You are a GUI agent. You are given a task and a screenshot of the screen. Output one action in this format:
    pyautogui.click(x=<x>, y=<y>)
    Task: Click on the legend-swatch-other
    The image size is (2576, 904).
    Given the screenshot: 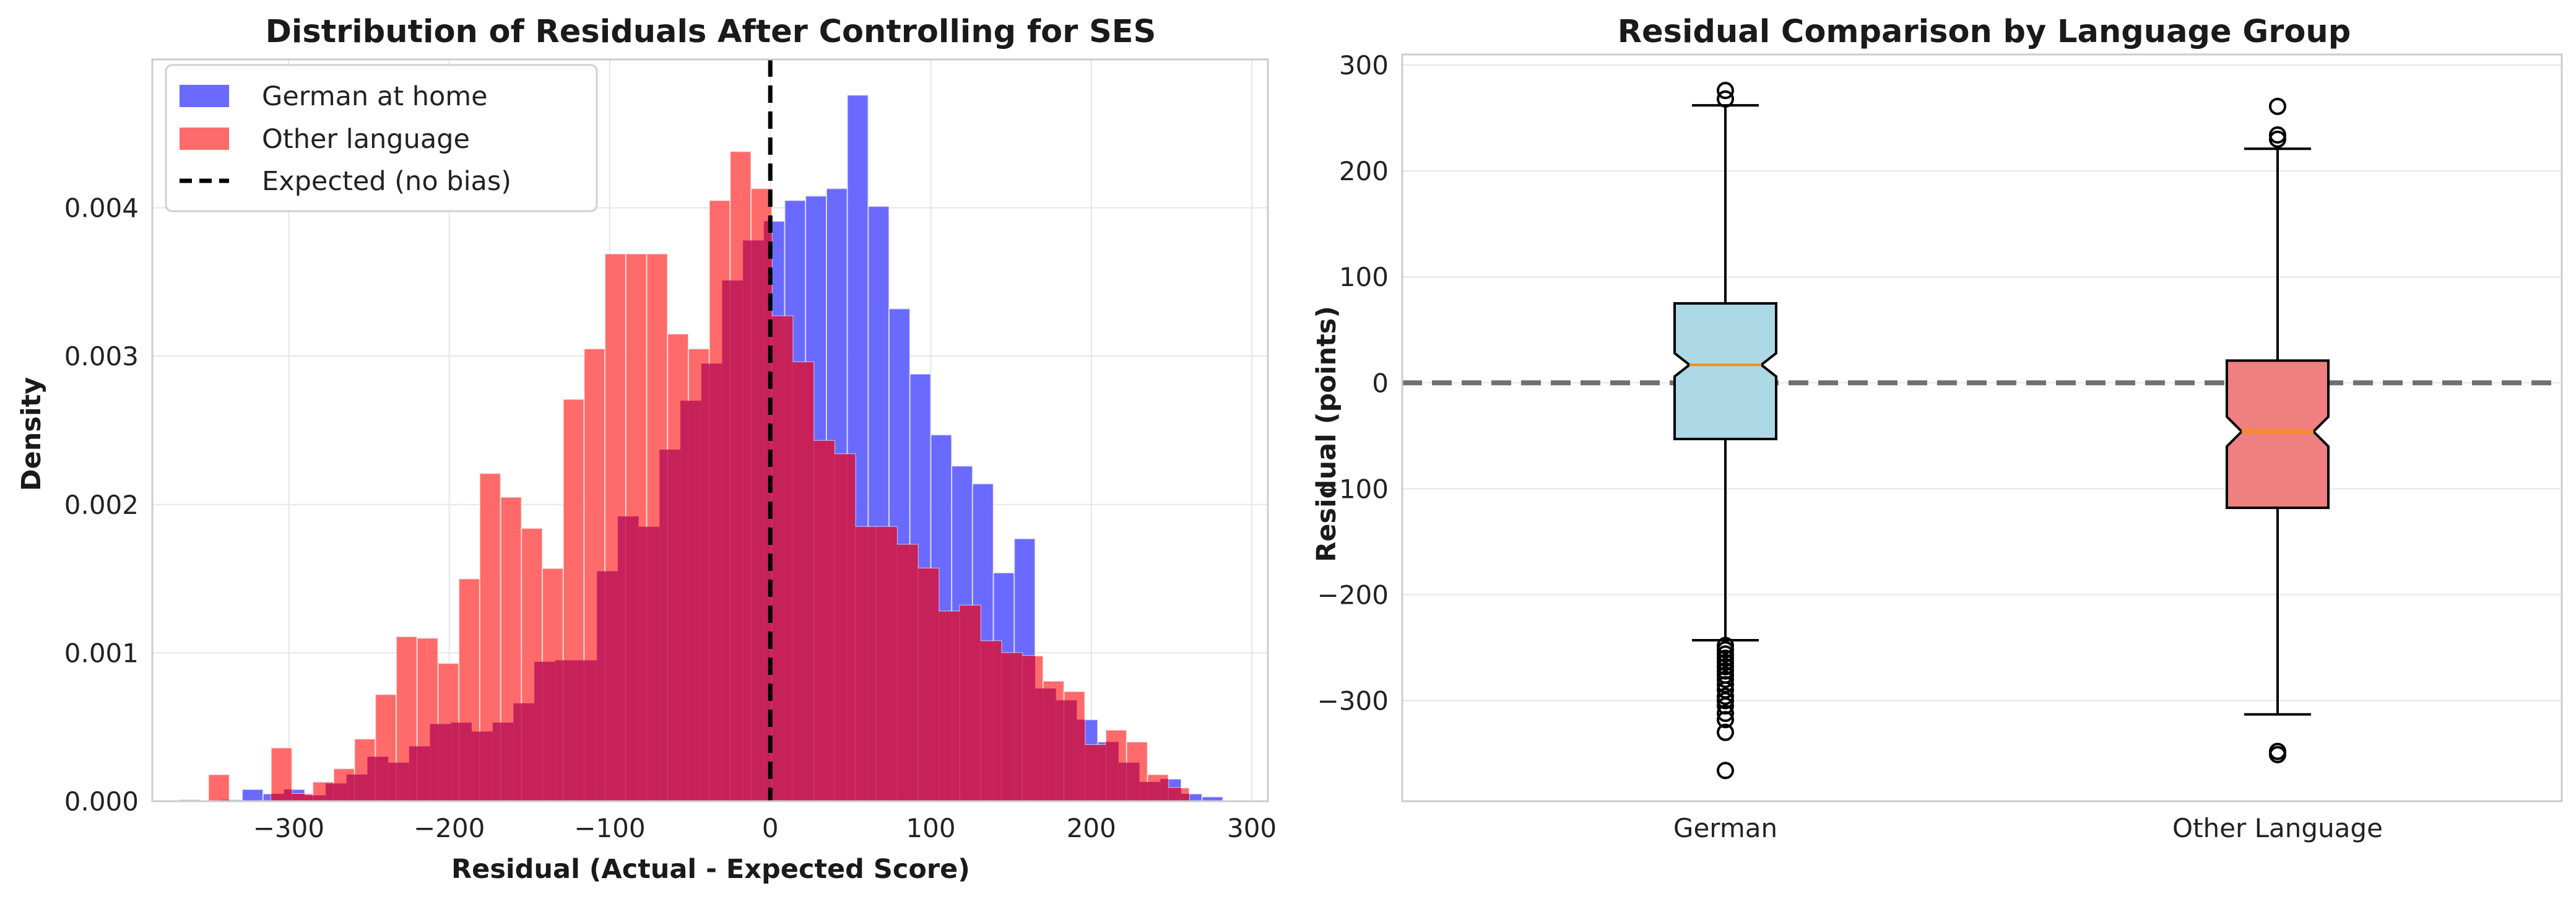 What is the action you would take?
    pyautogui.click(x=204, y=139)
    